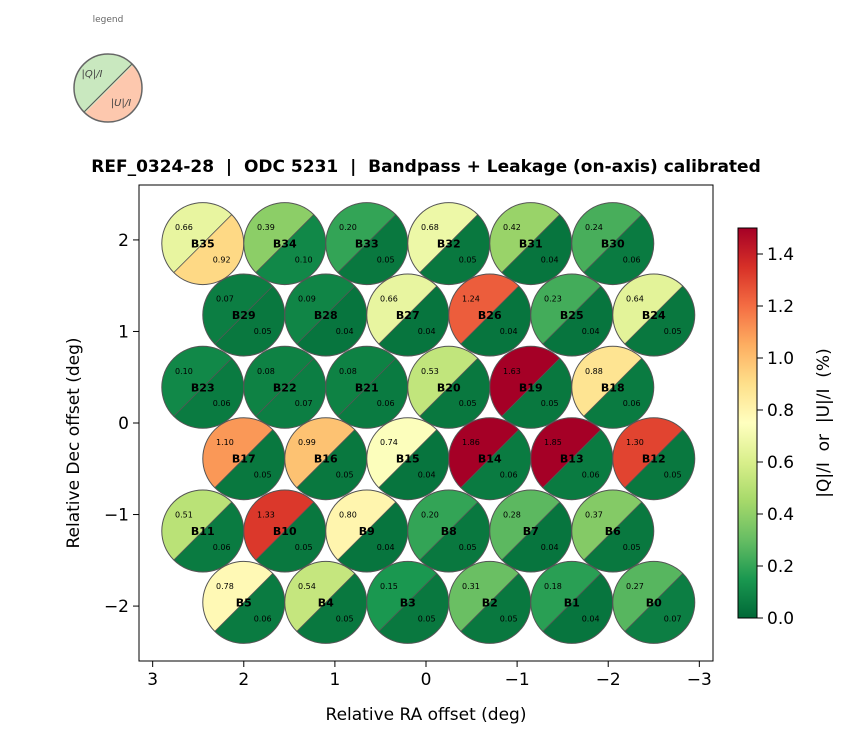 The height and width of the screenshot is (740, 851). I want to click on x-tick-label: 1, so click(334, 680).